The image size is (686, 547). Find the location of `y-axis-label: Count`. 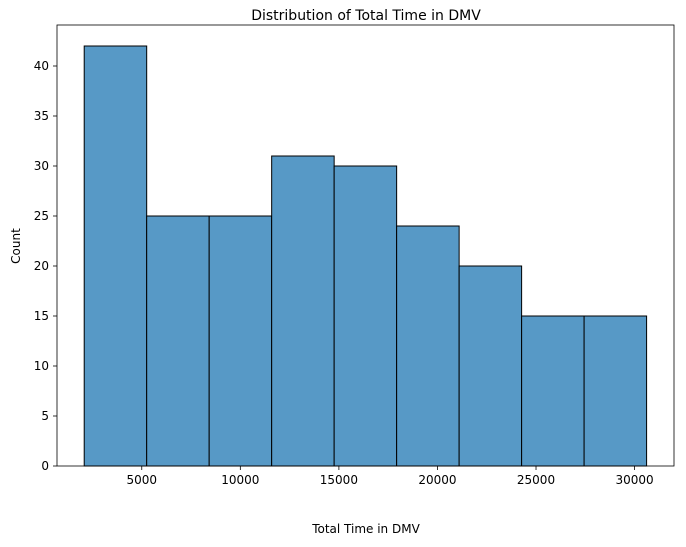

y-axis-label: Count is located at coordinates (16, 246).